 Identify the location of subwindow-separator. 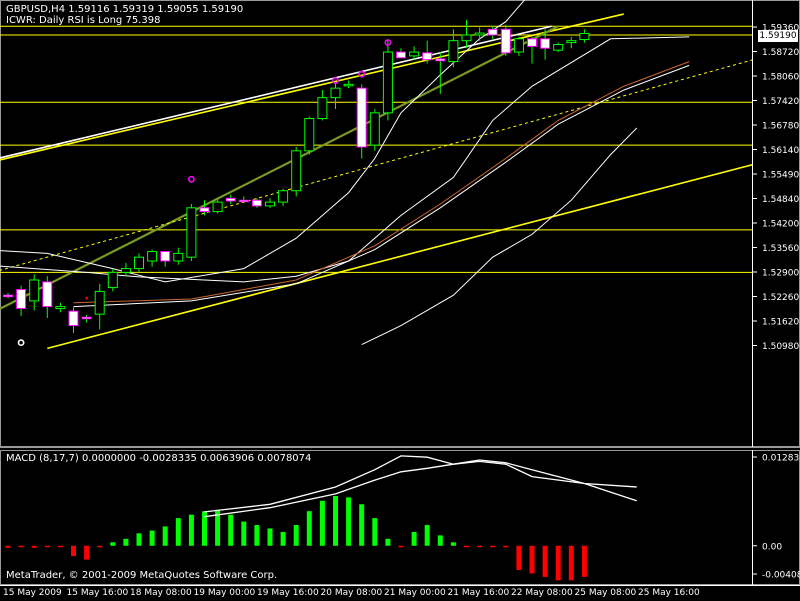
(400, 447).